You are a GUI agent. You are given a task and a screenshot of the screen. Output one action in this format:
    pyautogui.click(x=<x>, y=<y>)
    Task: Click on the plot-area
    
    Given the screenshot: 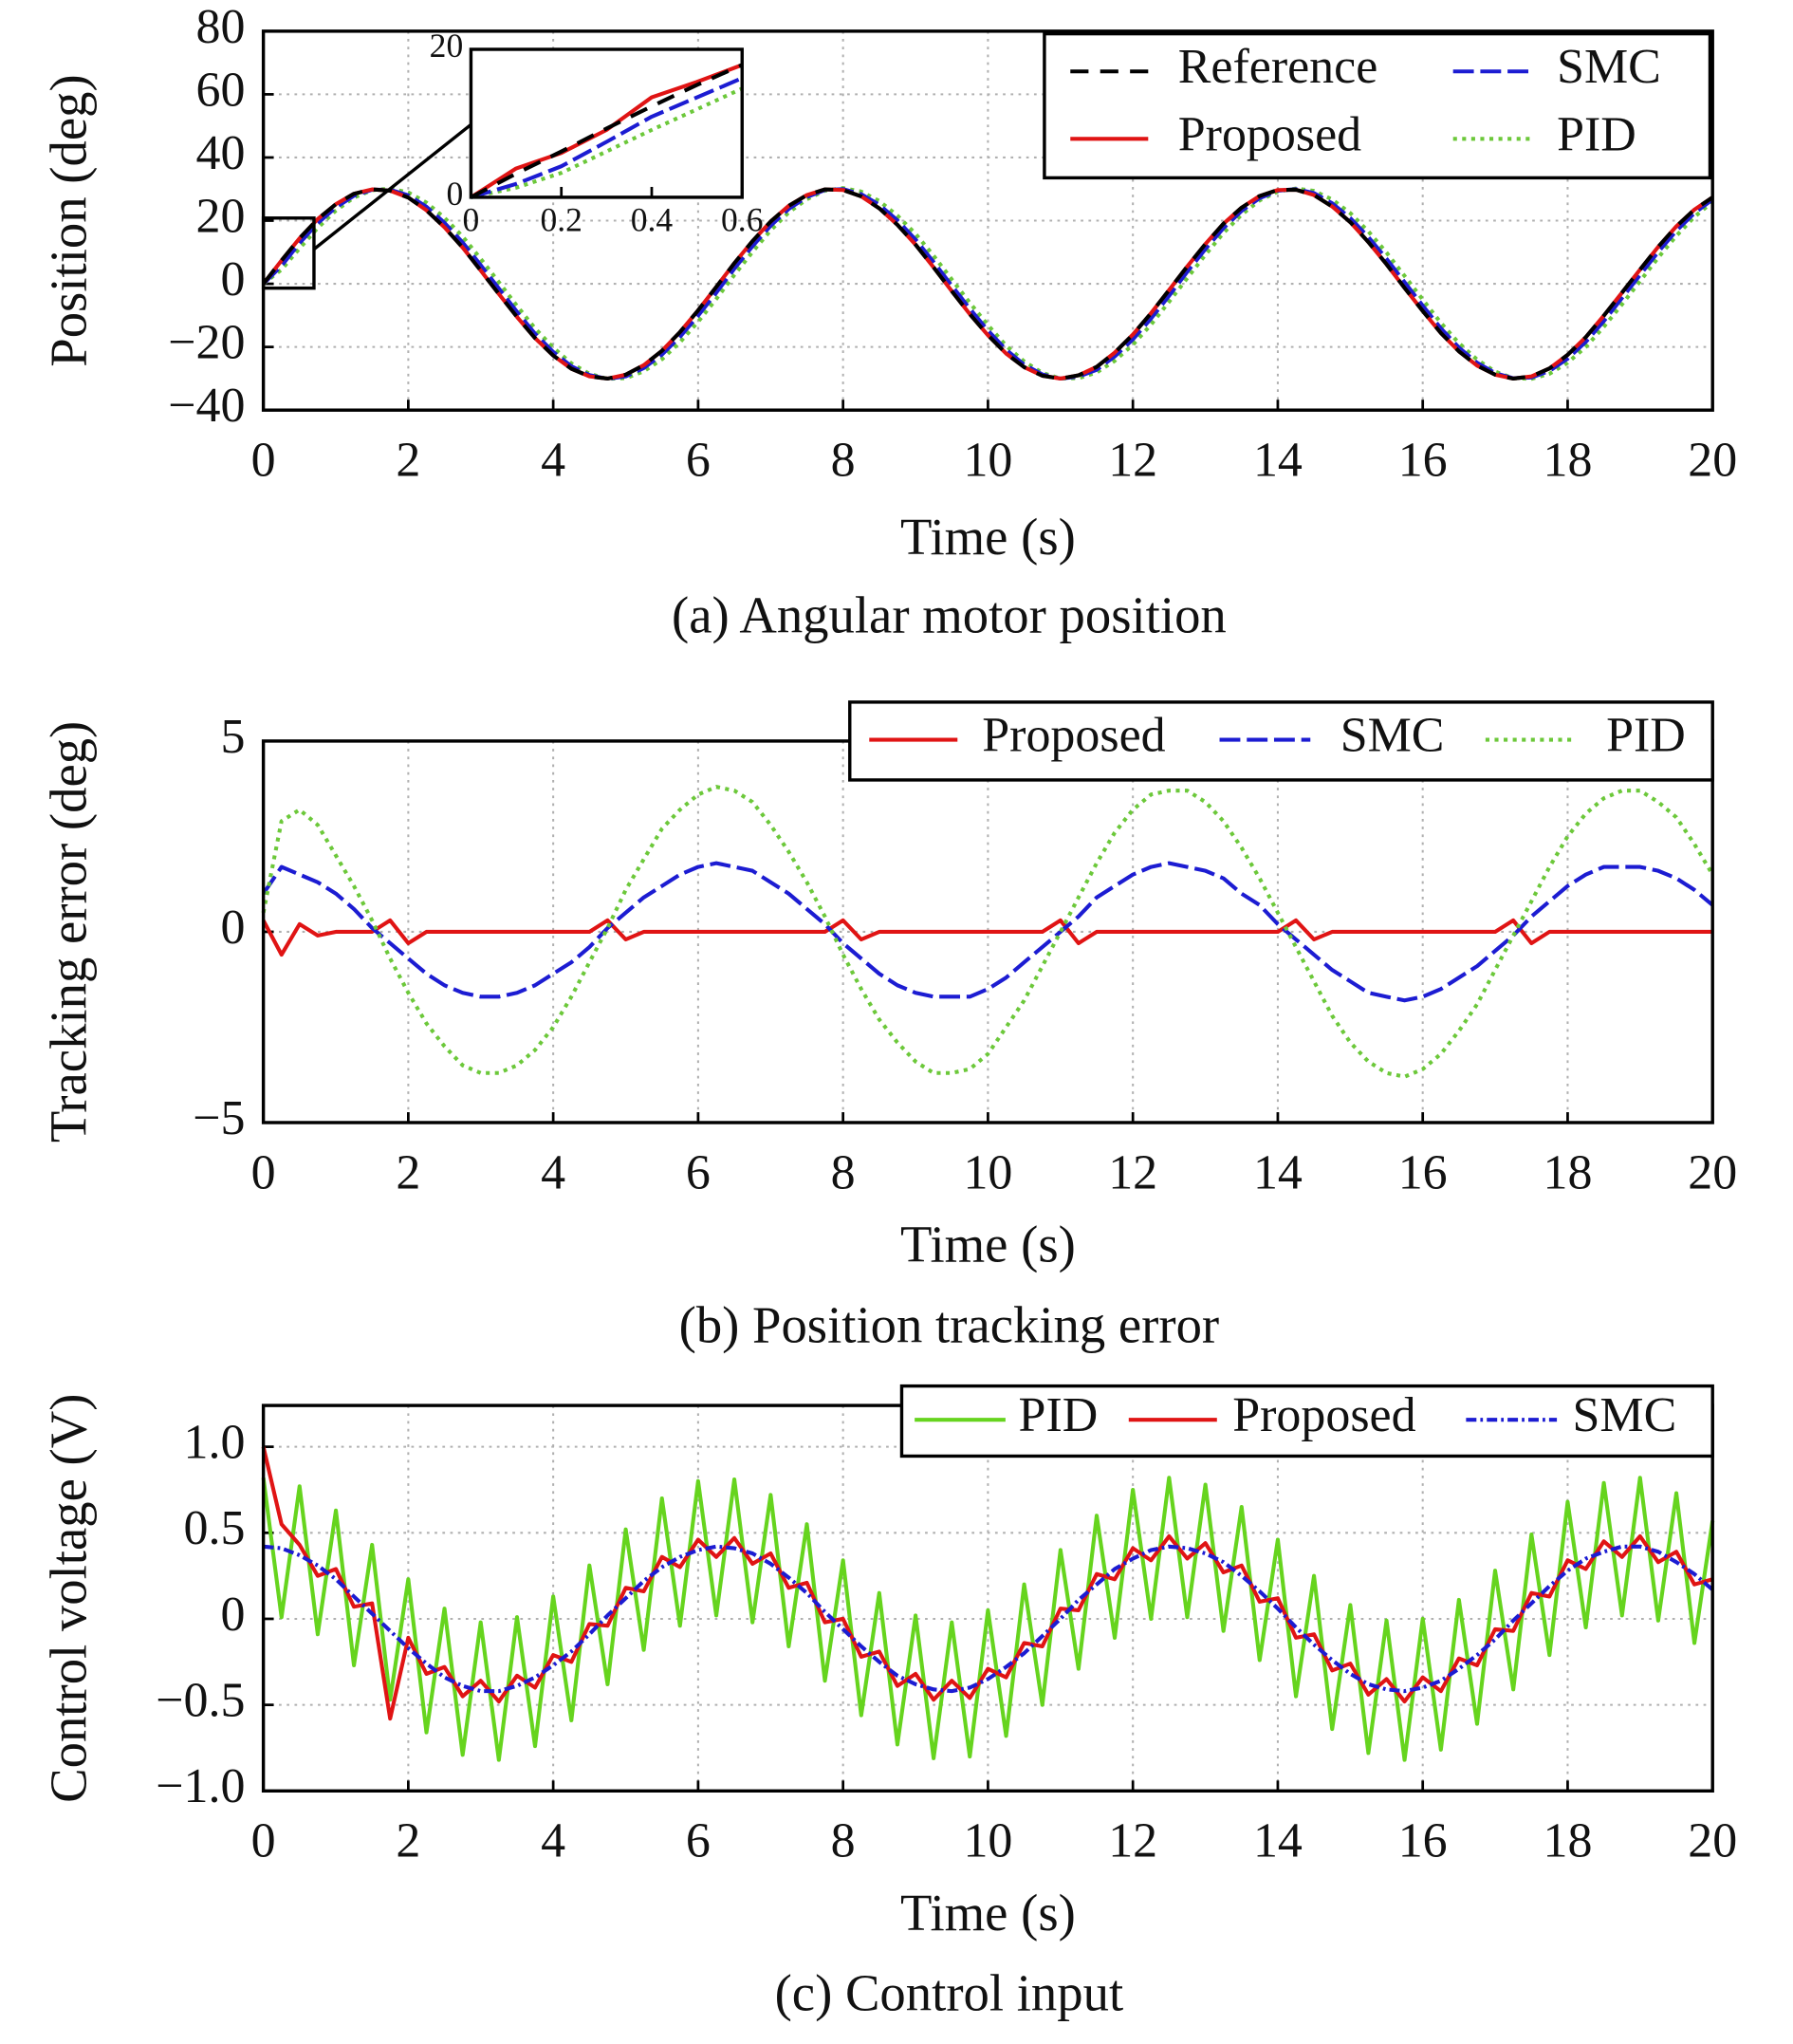 What is the action you would take?
    pyautogui.click(x=607, y=122)
    